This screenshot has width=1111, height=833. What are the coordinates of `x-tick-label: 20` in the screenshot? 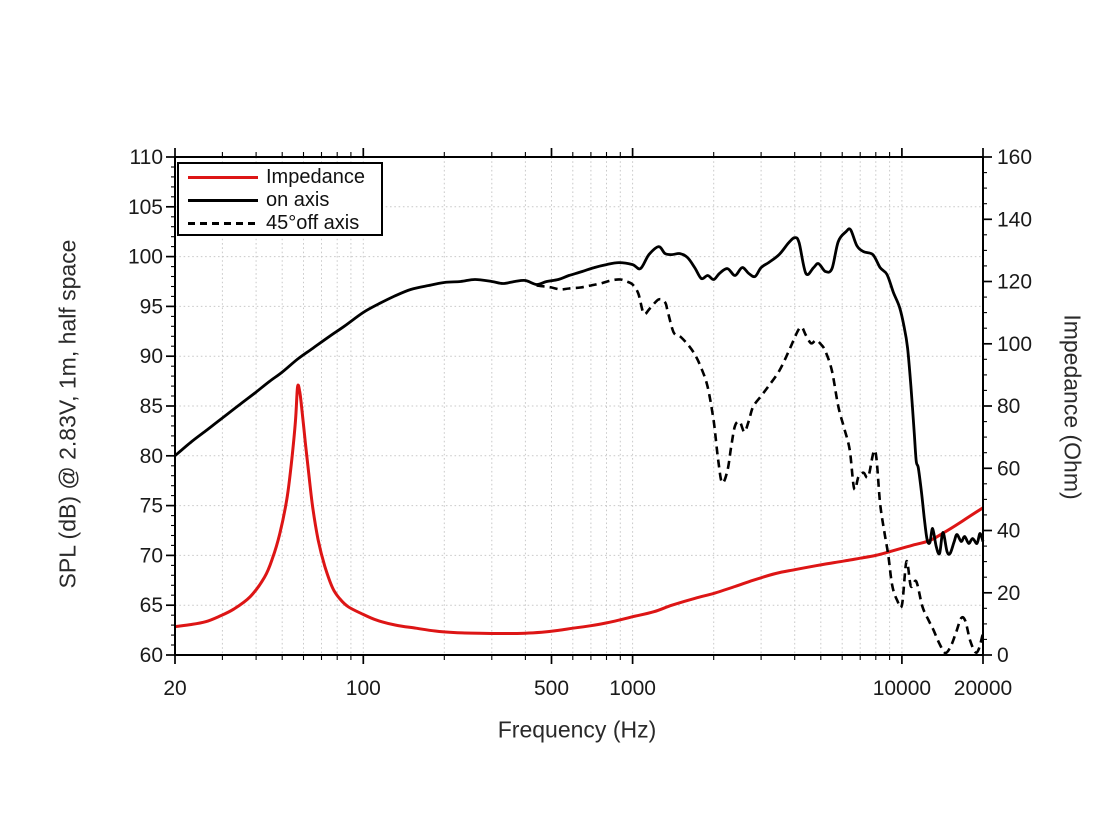 It's located at (174, 688).